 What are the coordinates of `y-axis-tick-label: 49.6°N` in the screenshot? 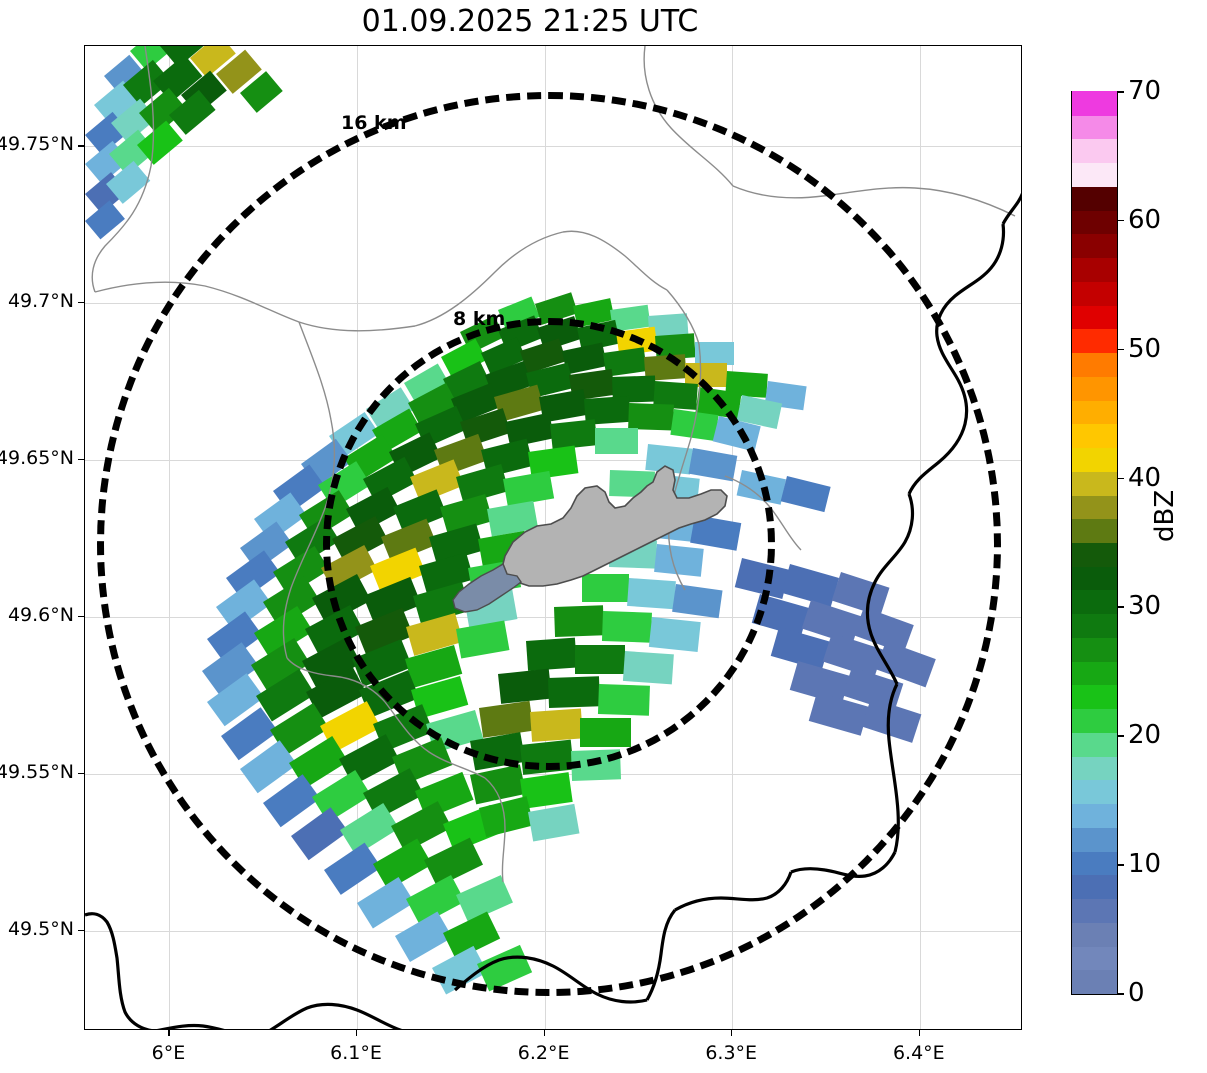 It's located at (40, 614).